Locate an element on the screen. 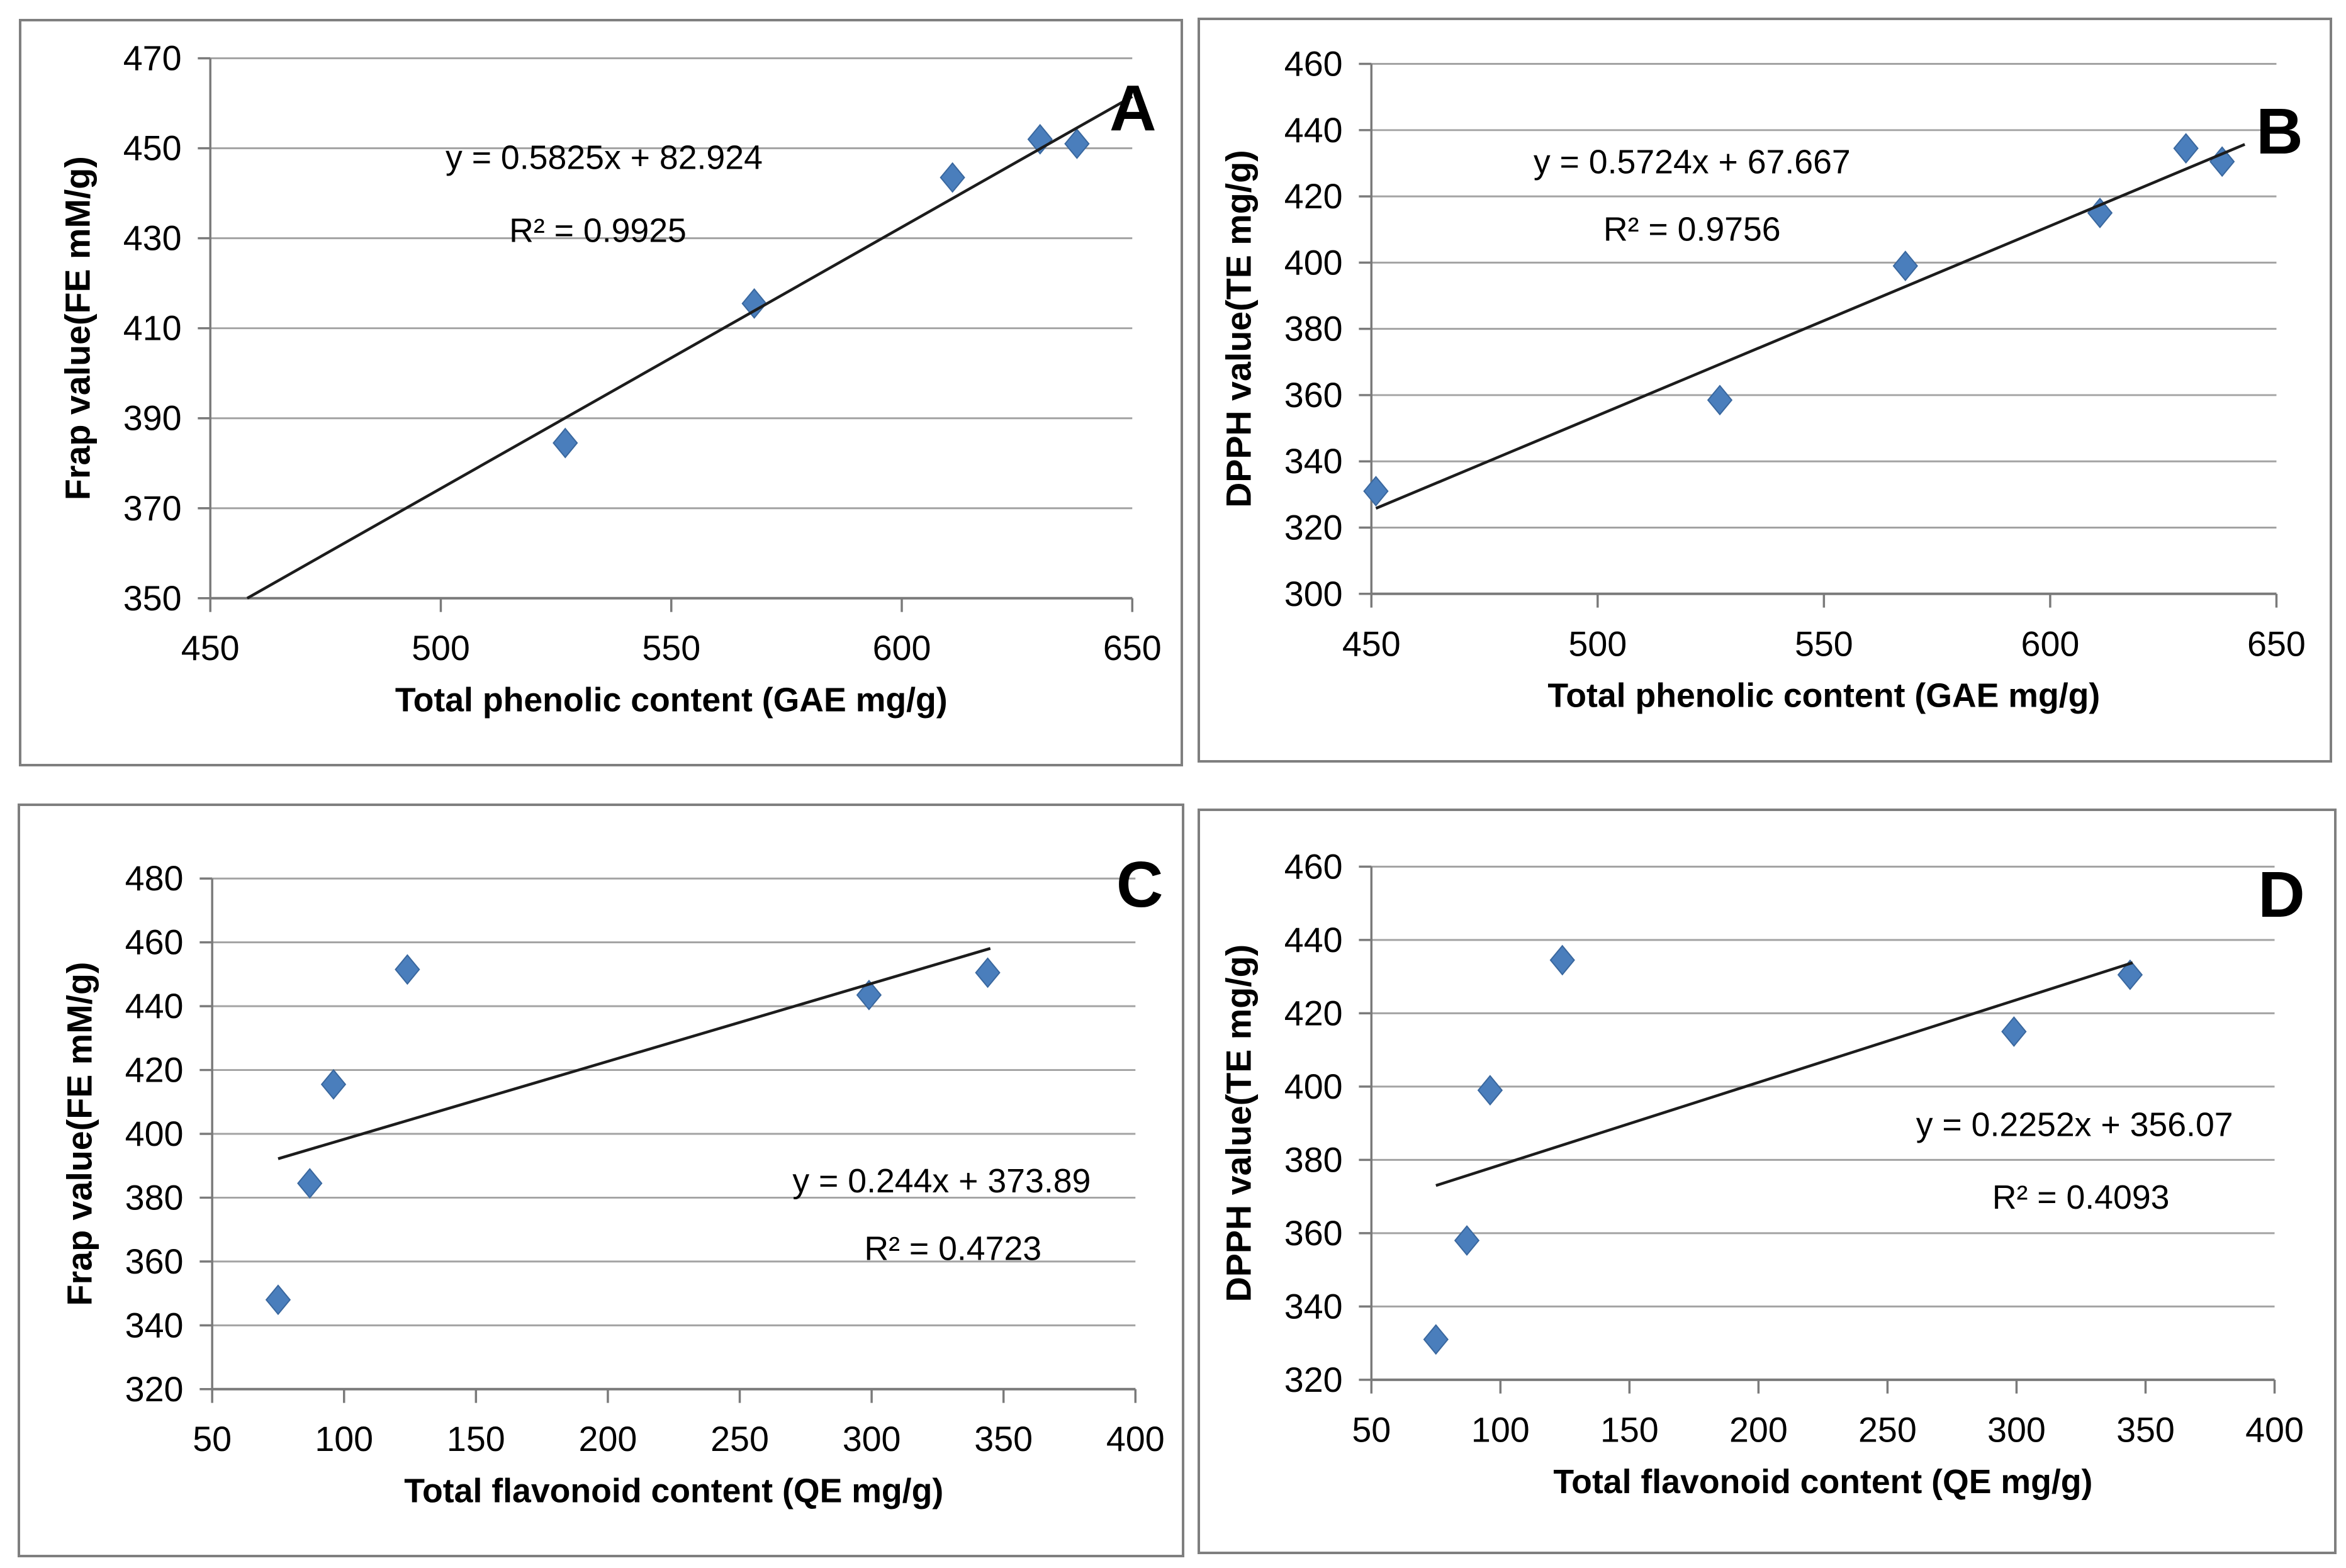 This screenshot has height=1568, width=2346. trendline-r2-label: R² = 0.4723 is located at coordinates (952, 1248).